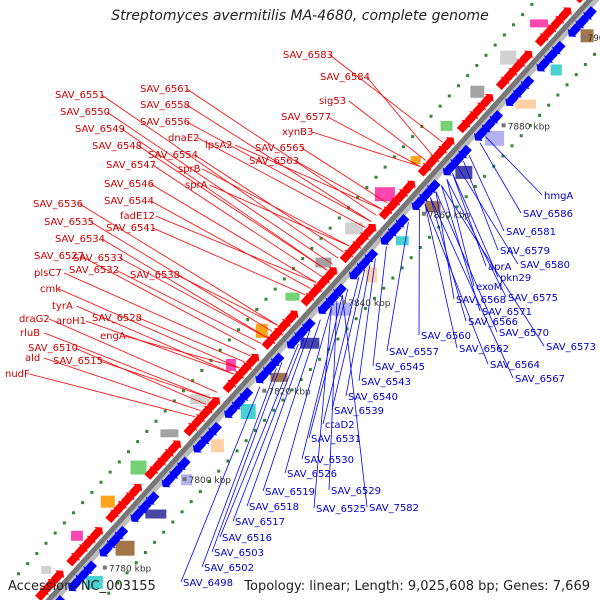 This screenshot has height=600, width=600. Describe the element at coordinates (274, 161) in the screenshot. I see `forward-gene-label: SAV_6563` at that location.